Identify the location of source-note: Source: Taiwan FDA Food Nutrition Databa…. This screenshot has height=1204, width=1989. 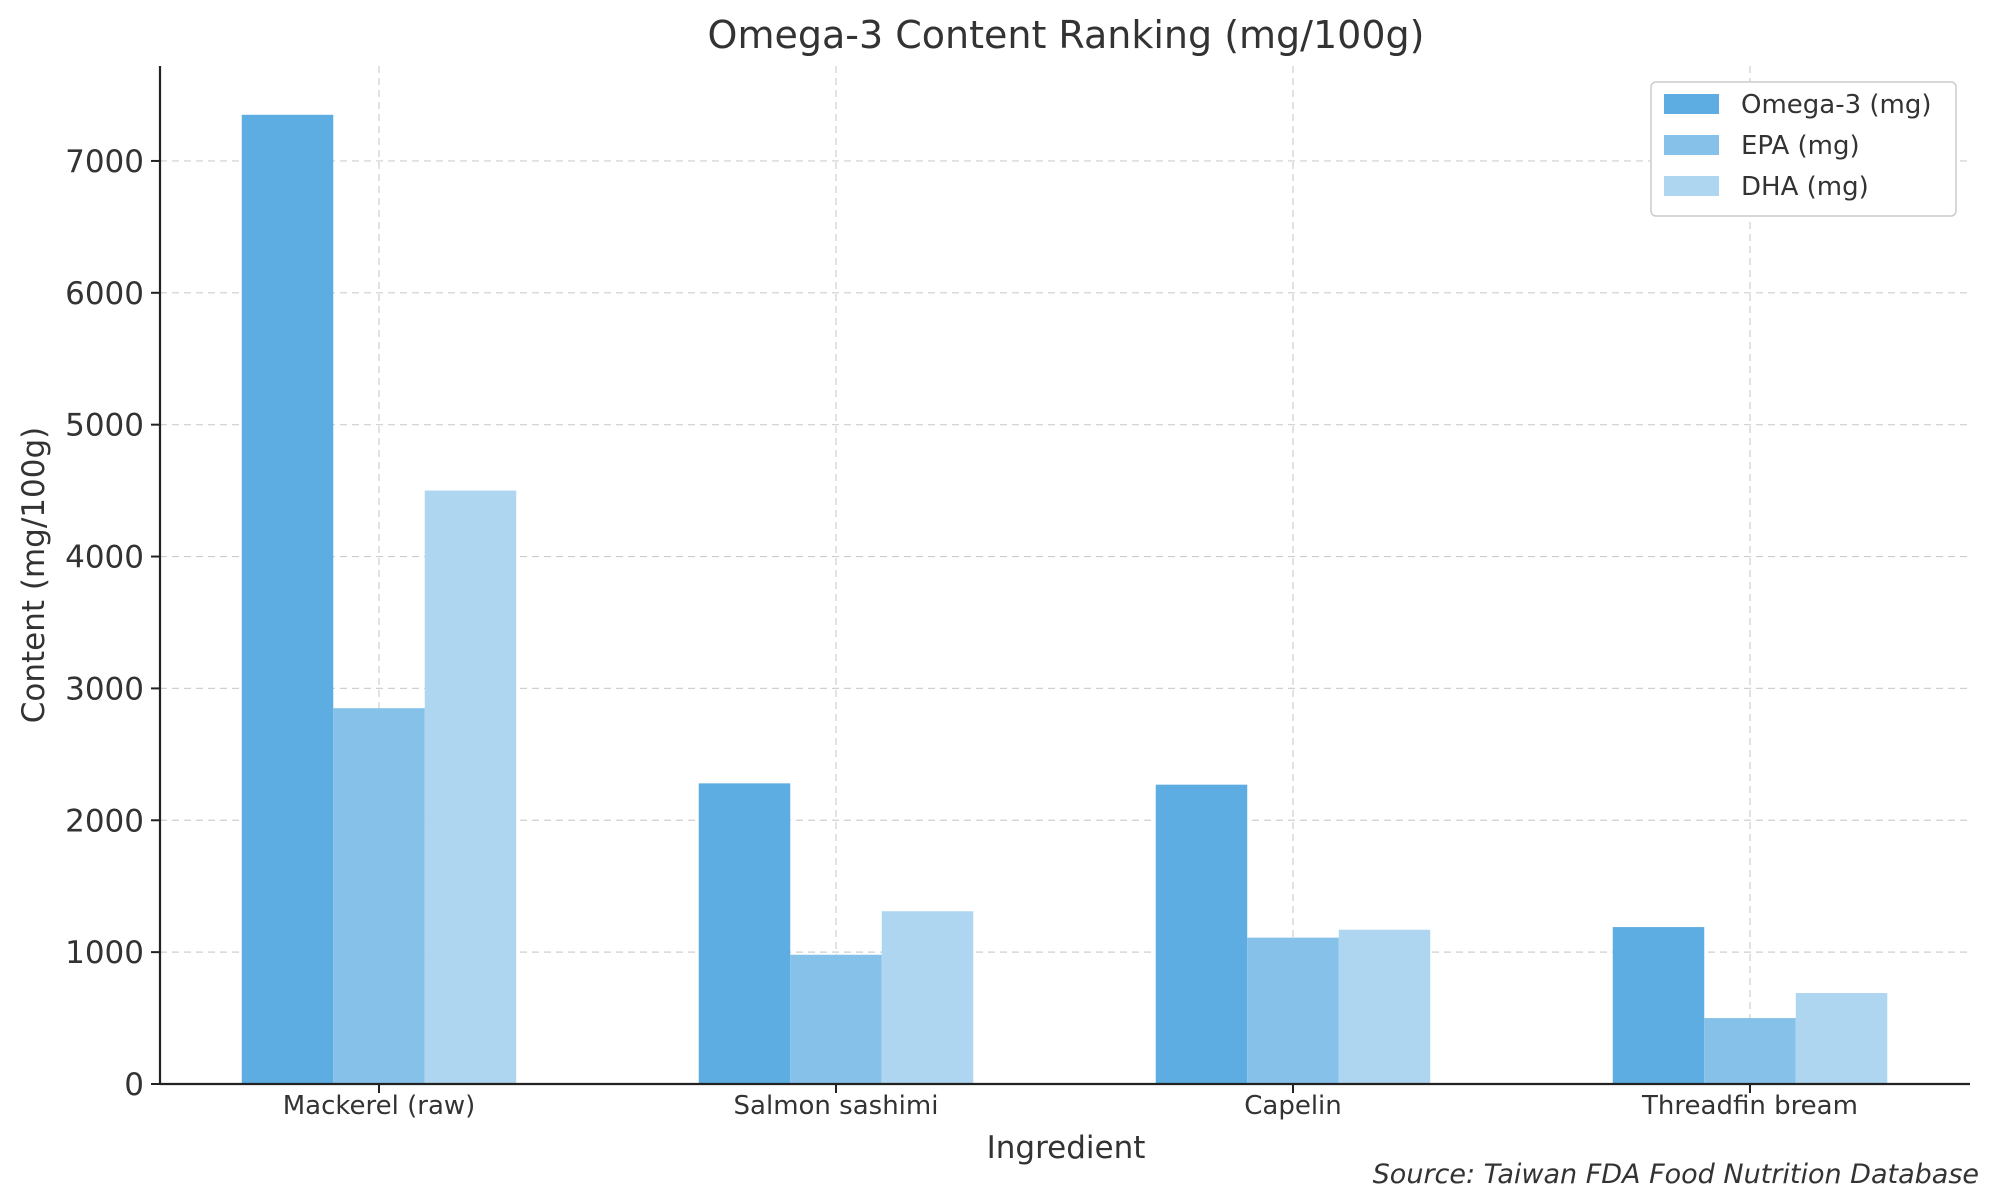
(1676, 1174).